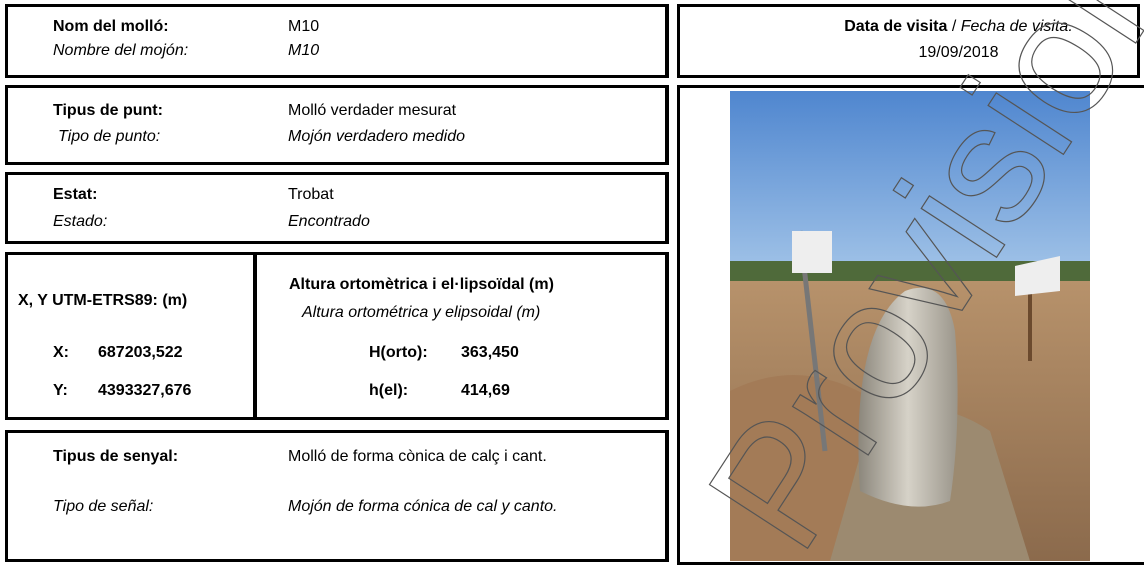 This screenshot has width=1144, height=565. Describe the element at coordinates (329, 221) in the screenshot. I see `value: Encontrado` at that location.